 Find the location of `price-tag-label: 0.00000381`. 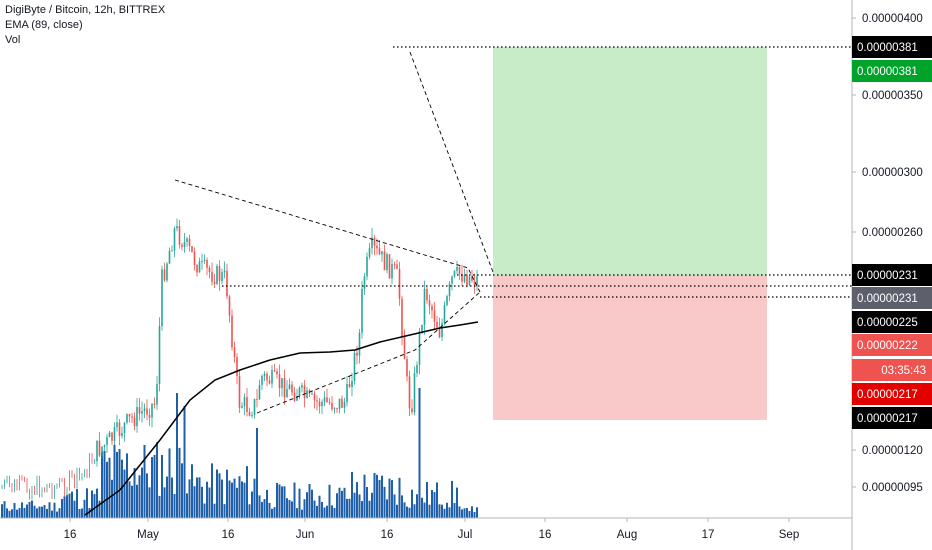

price-tag-label: 0.00000381 is located at coordinates (887, 48).